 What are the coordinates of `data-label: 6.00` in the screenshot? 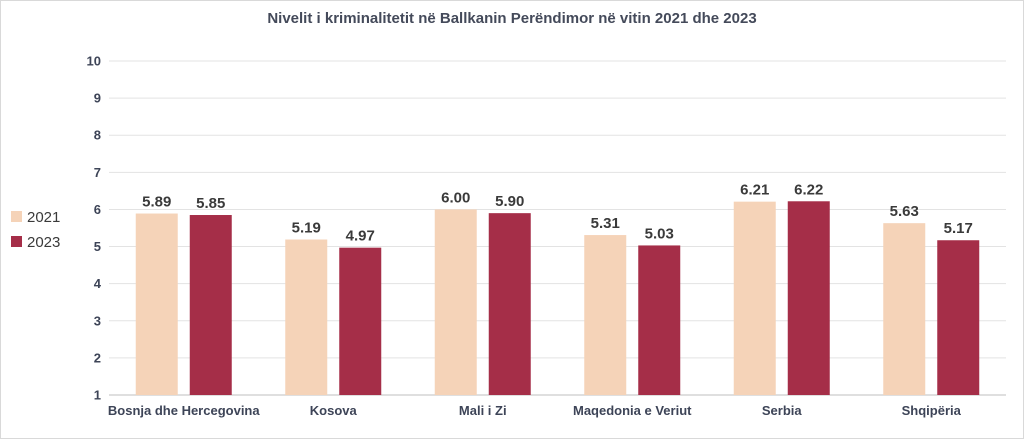 It's located at (455, 197).